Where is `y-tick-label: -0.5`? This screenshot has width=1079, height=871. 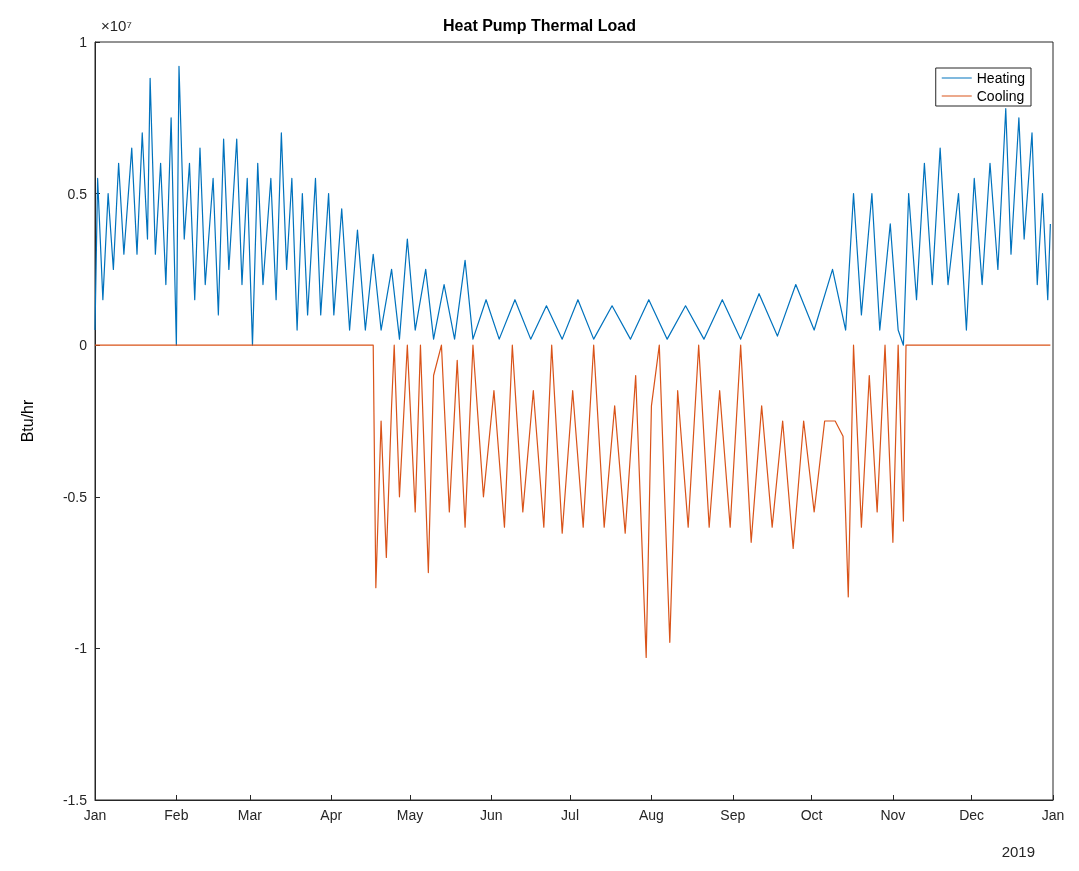
y-tick-label: -0.5 is located at coordinates (75, 496).